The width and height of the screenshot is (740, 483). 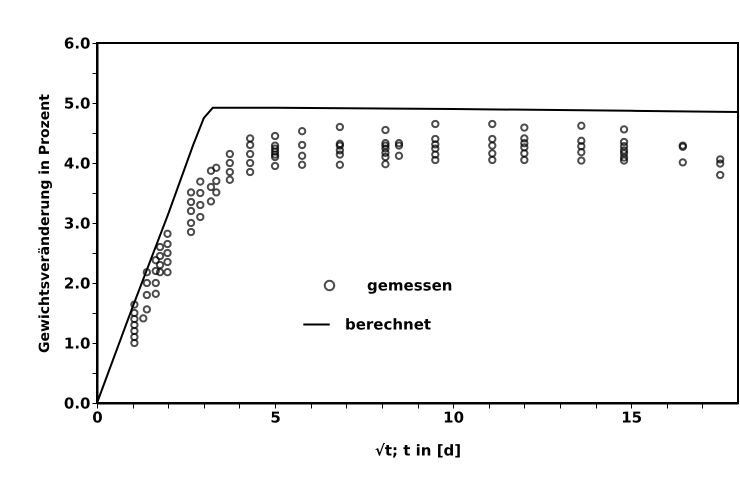 What do you see at coordinates (77, 163) in the screenshot?
I see `y-tick-label: 4.0` at bounding box center [77, 163].